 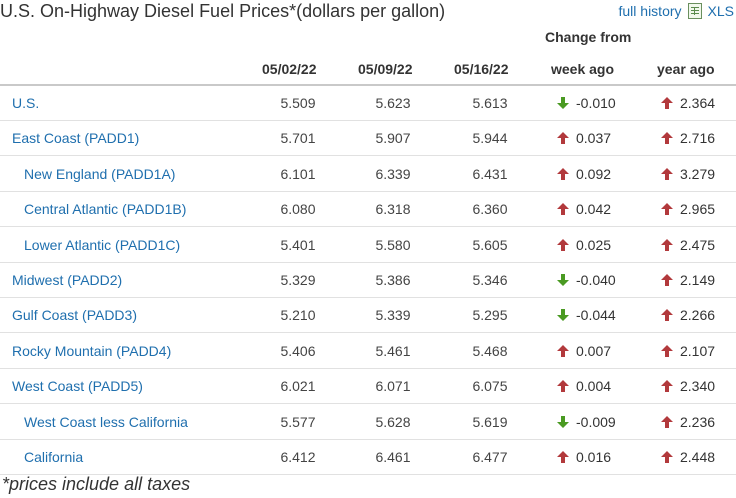 I want to click on week-change: -0.040, so click(x=586, y=280).